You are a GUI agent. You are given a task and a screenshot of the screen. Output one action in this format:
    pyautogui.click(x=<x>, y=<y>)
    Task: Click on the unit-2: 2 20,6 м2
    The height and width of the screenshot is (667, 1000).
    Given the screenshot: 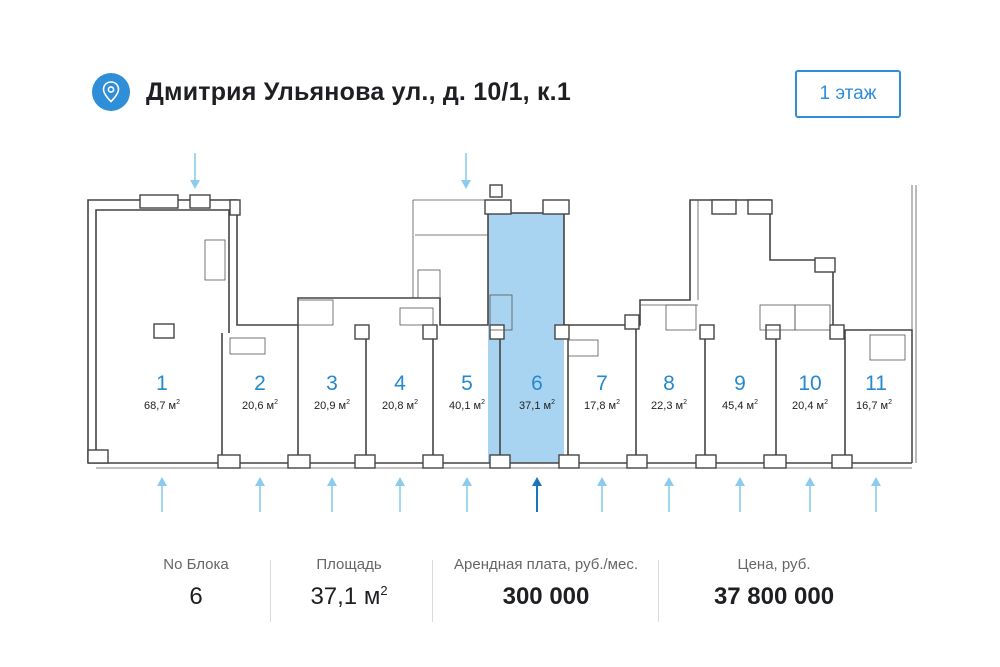 What is the action you would take?
    pyautogui.click(x=260, y=392)
    